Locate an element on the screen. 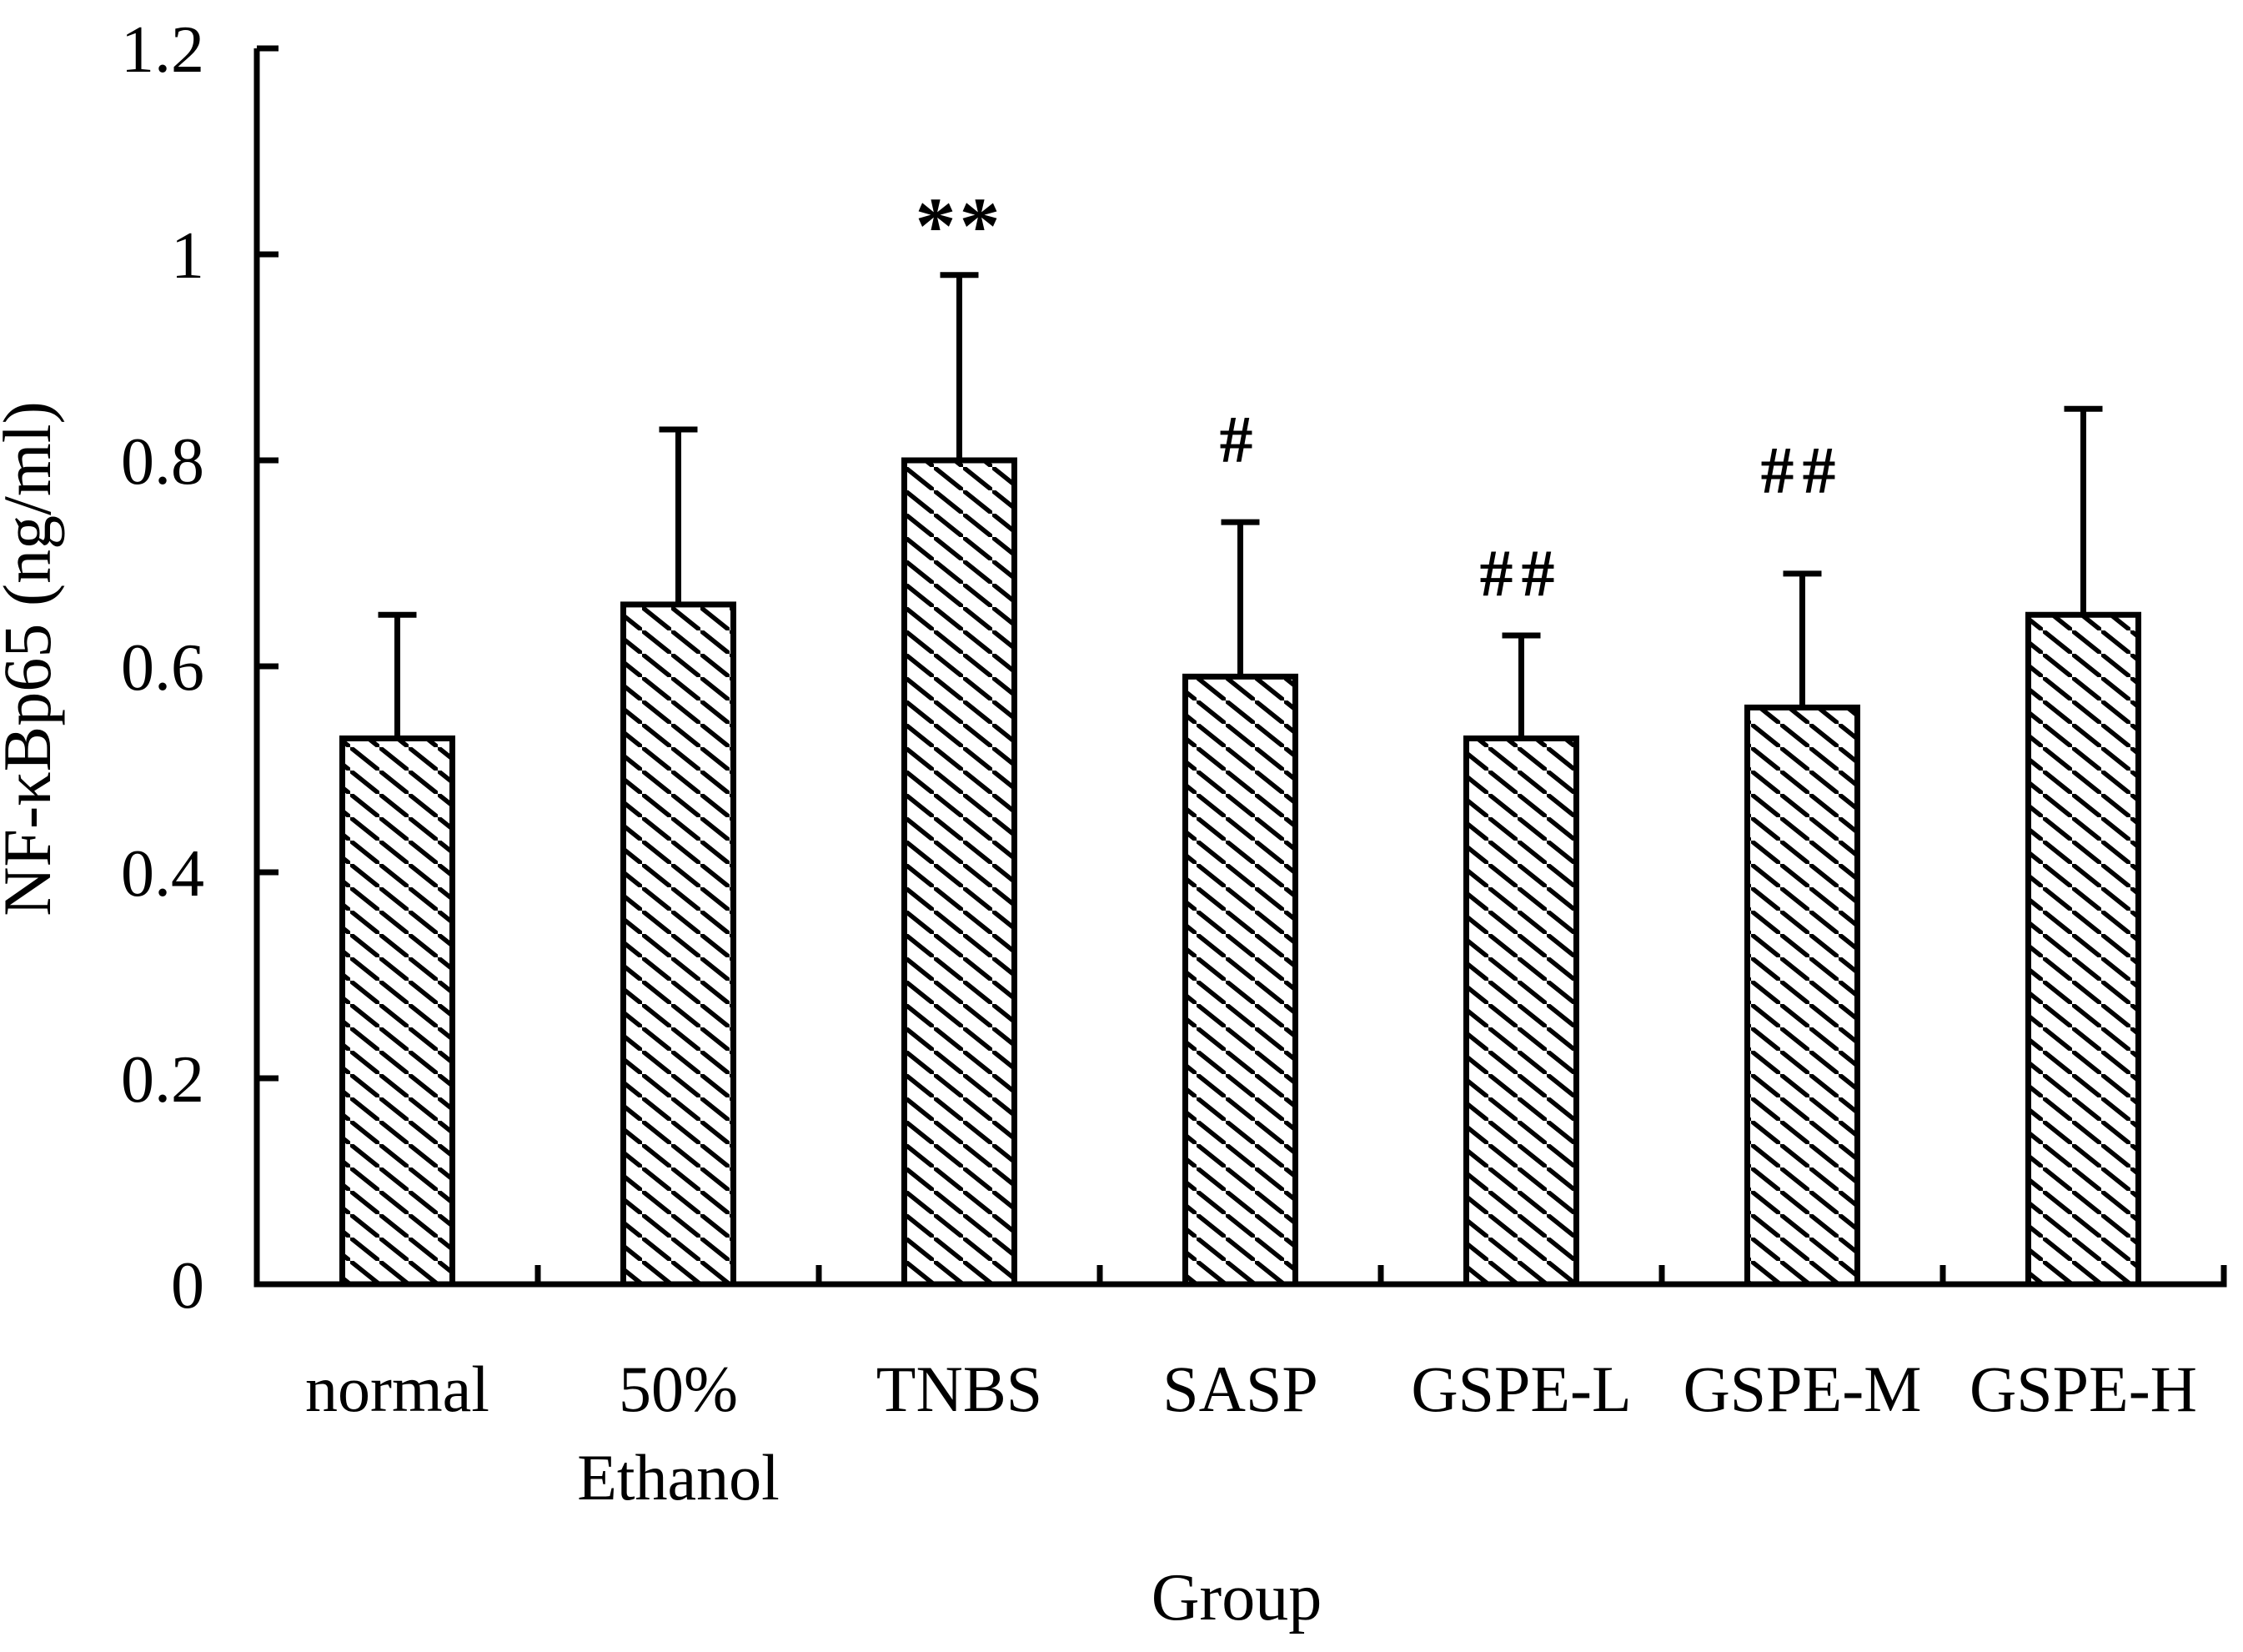 The height and width of the screenshot is (1652, 2243). y-tick-label: 0.4 is located at coordinates (162, 874).